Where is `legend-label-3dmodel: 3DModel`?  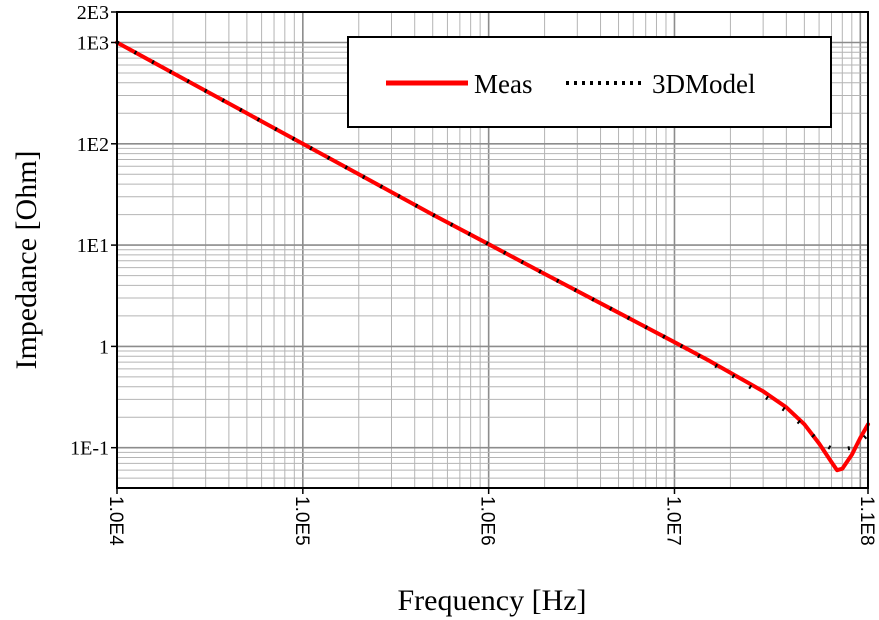
legend-label-3dmodel: 3DModel is located at coordinates (704, 84).